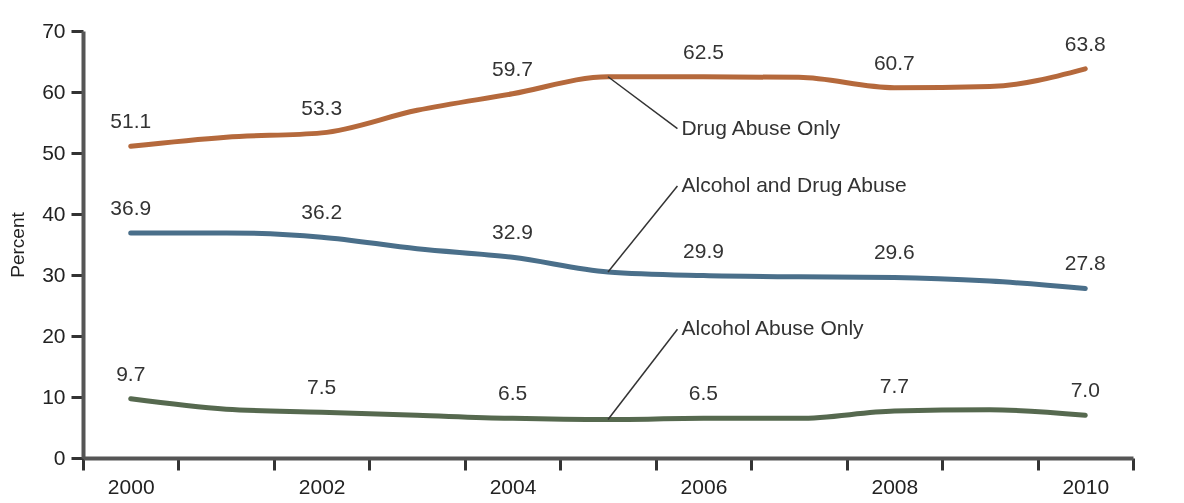 The width and height of the screenshot is (1184, 503). Describe the element at coordinates (131, 486) in the screenshot. I see `x-tick-label: 2000` at that location.